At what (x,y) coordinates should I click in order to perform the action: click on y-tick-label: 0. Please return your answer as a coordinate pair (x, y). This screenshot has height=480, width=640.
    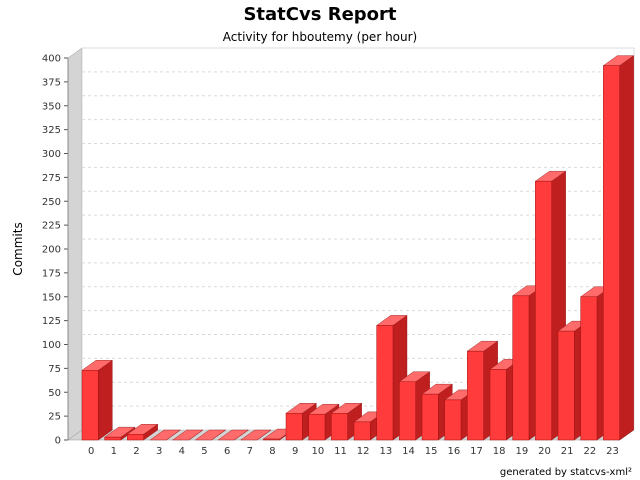
    Looking at the image, I should click on (58, 441).